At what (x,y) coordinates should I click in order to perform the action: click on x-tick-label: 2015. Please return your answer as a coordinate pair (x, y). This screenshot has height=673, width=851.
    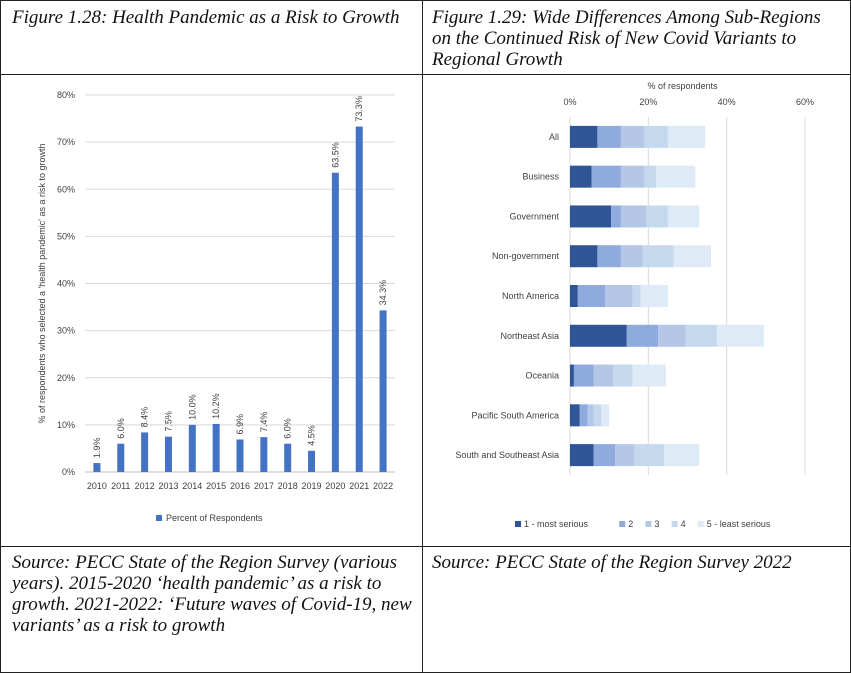
    Looking at the image, I should click on (216, 486).